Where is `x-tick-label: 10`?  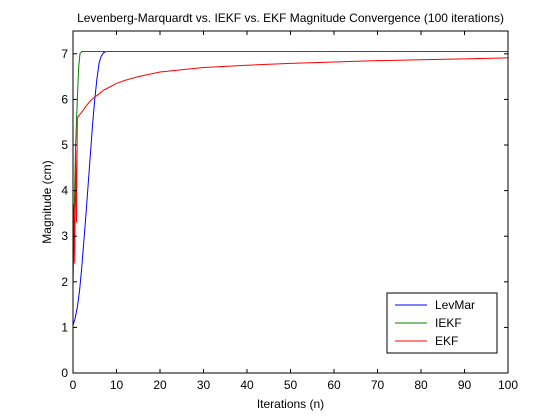 x-tick-label: 10 is located at coordinates (117, 385).